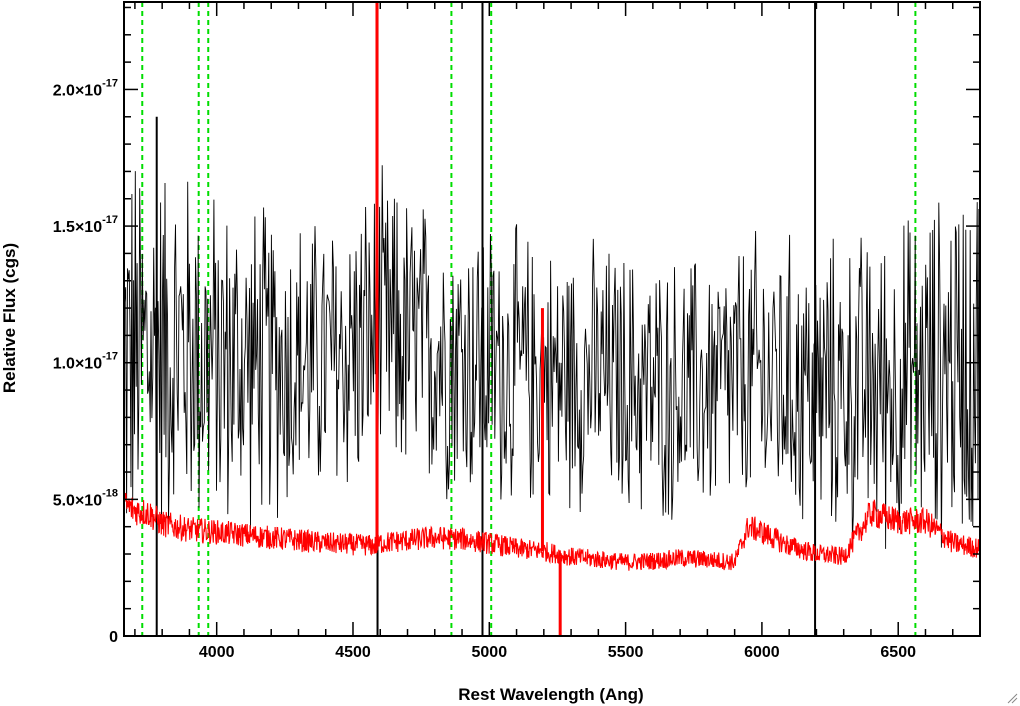 The height and width of the screenshot is (706, 1020). I want to click on x-tick-label: 6500, so click(898, 652).